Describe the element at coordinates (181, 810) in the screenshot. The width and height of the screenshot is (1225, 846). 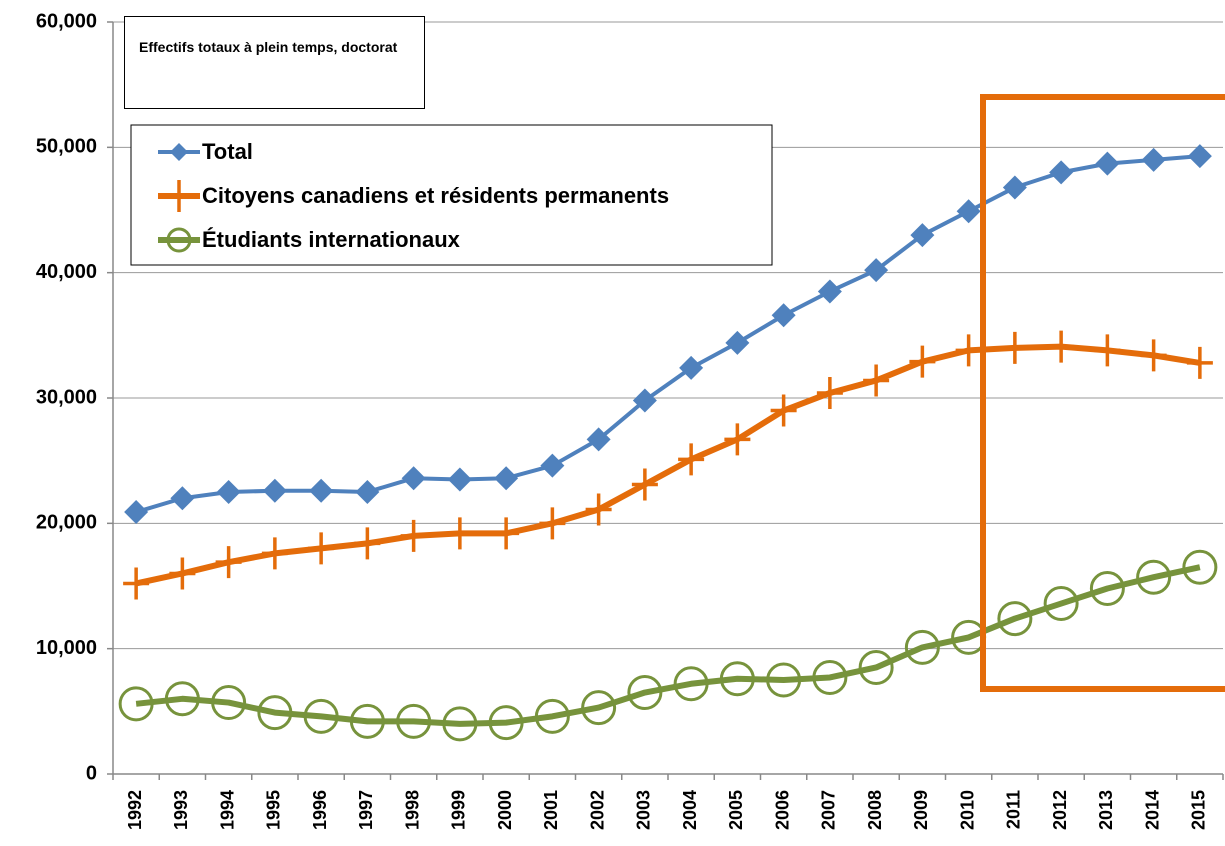
I see `x-tick-label: 1993` at that location.